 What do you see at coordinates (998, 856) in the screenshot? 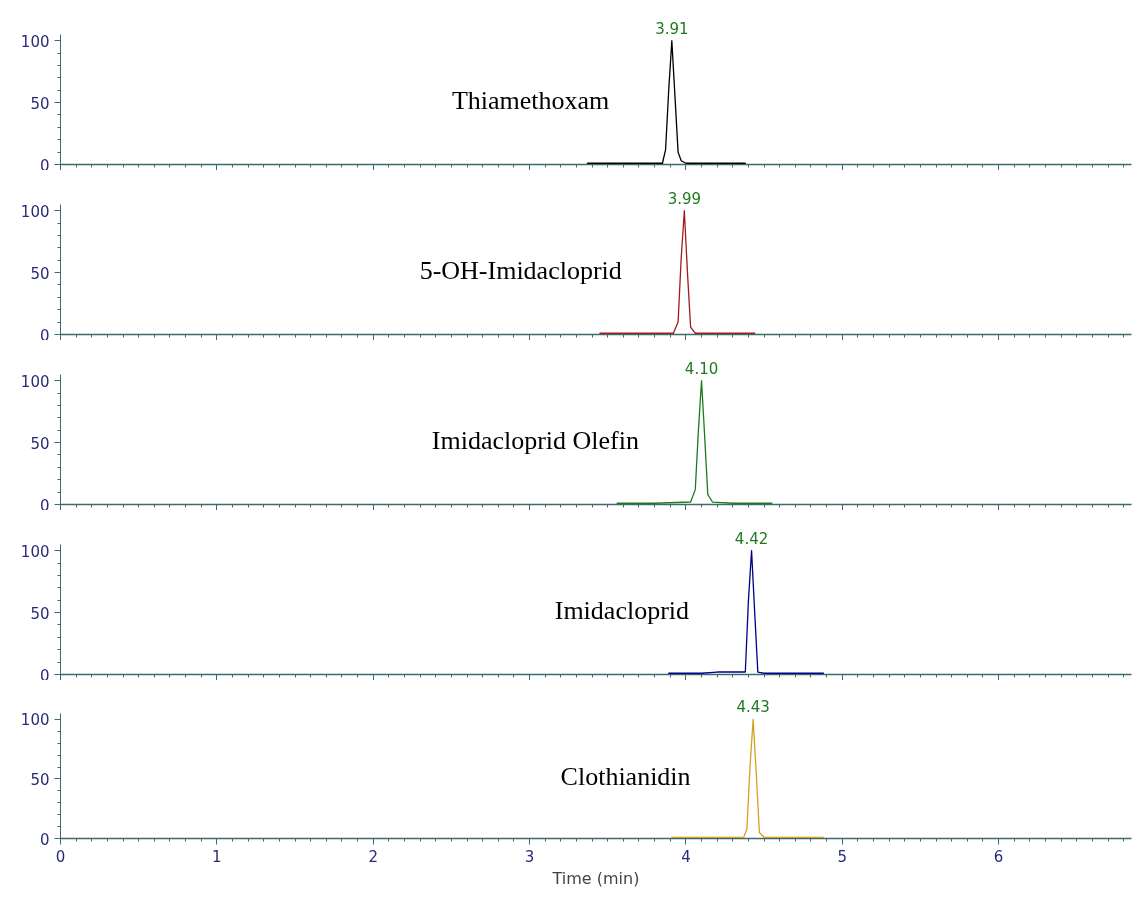
I see `x-tick-label: 6` at bounding box center [998, 856].